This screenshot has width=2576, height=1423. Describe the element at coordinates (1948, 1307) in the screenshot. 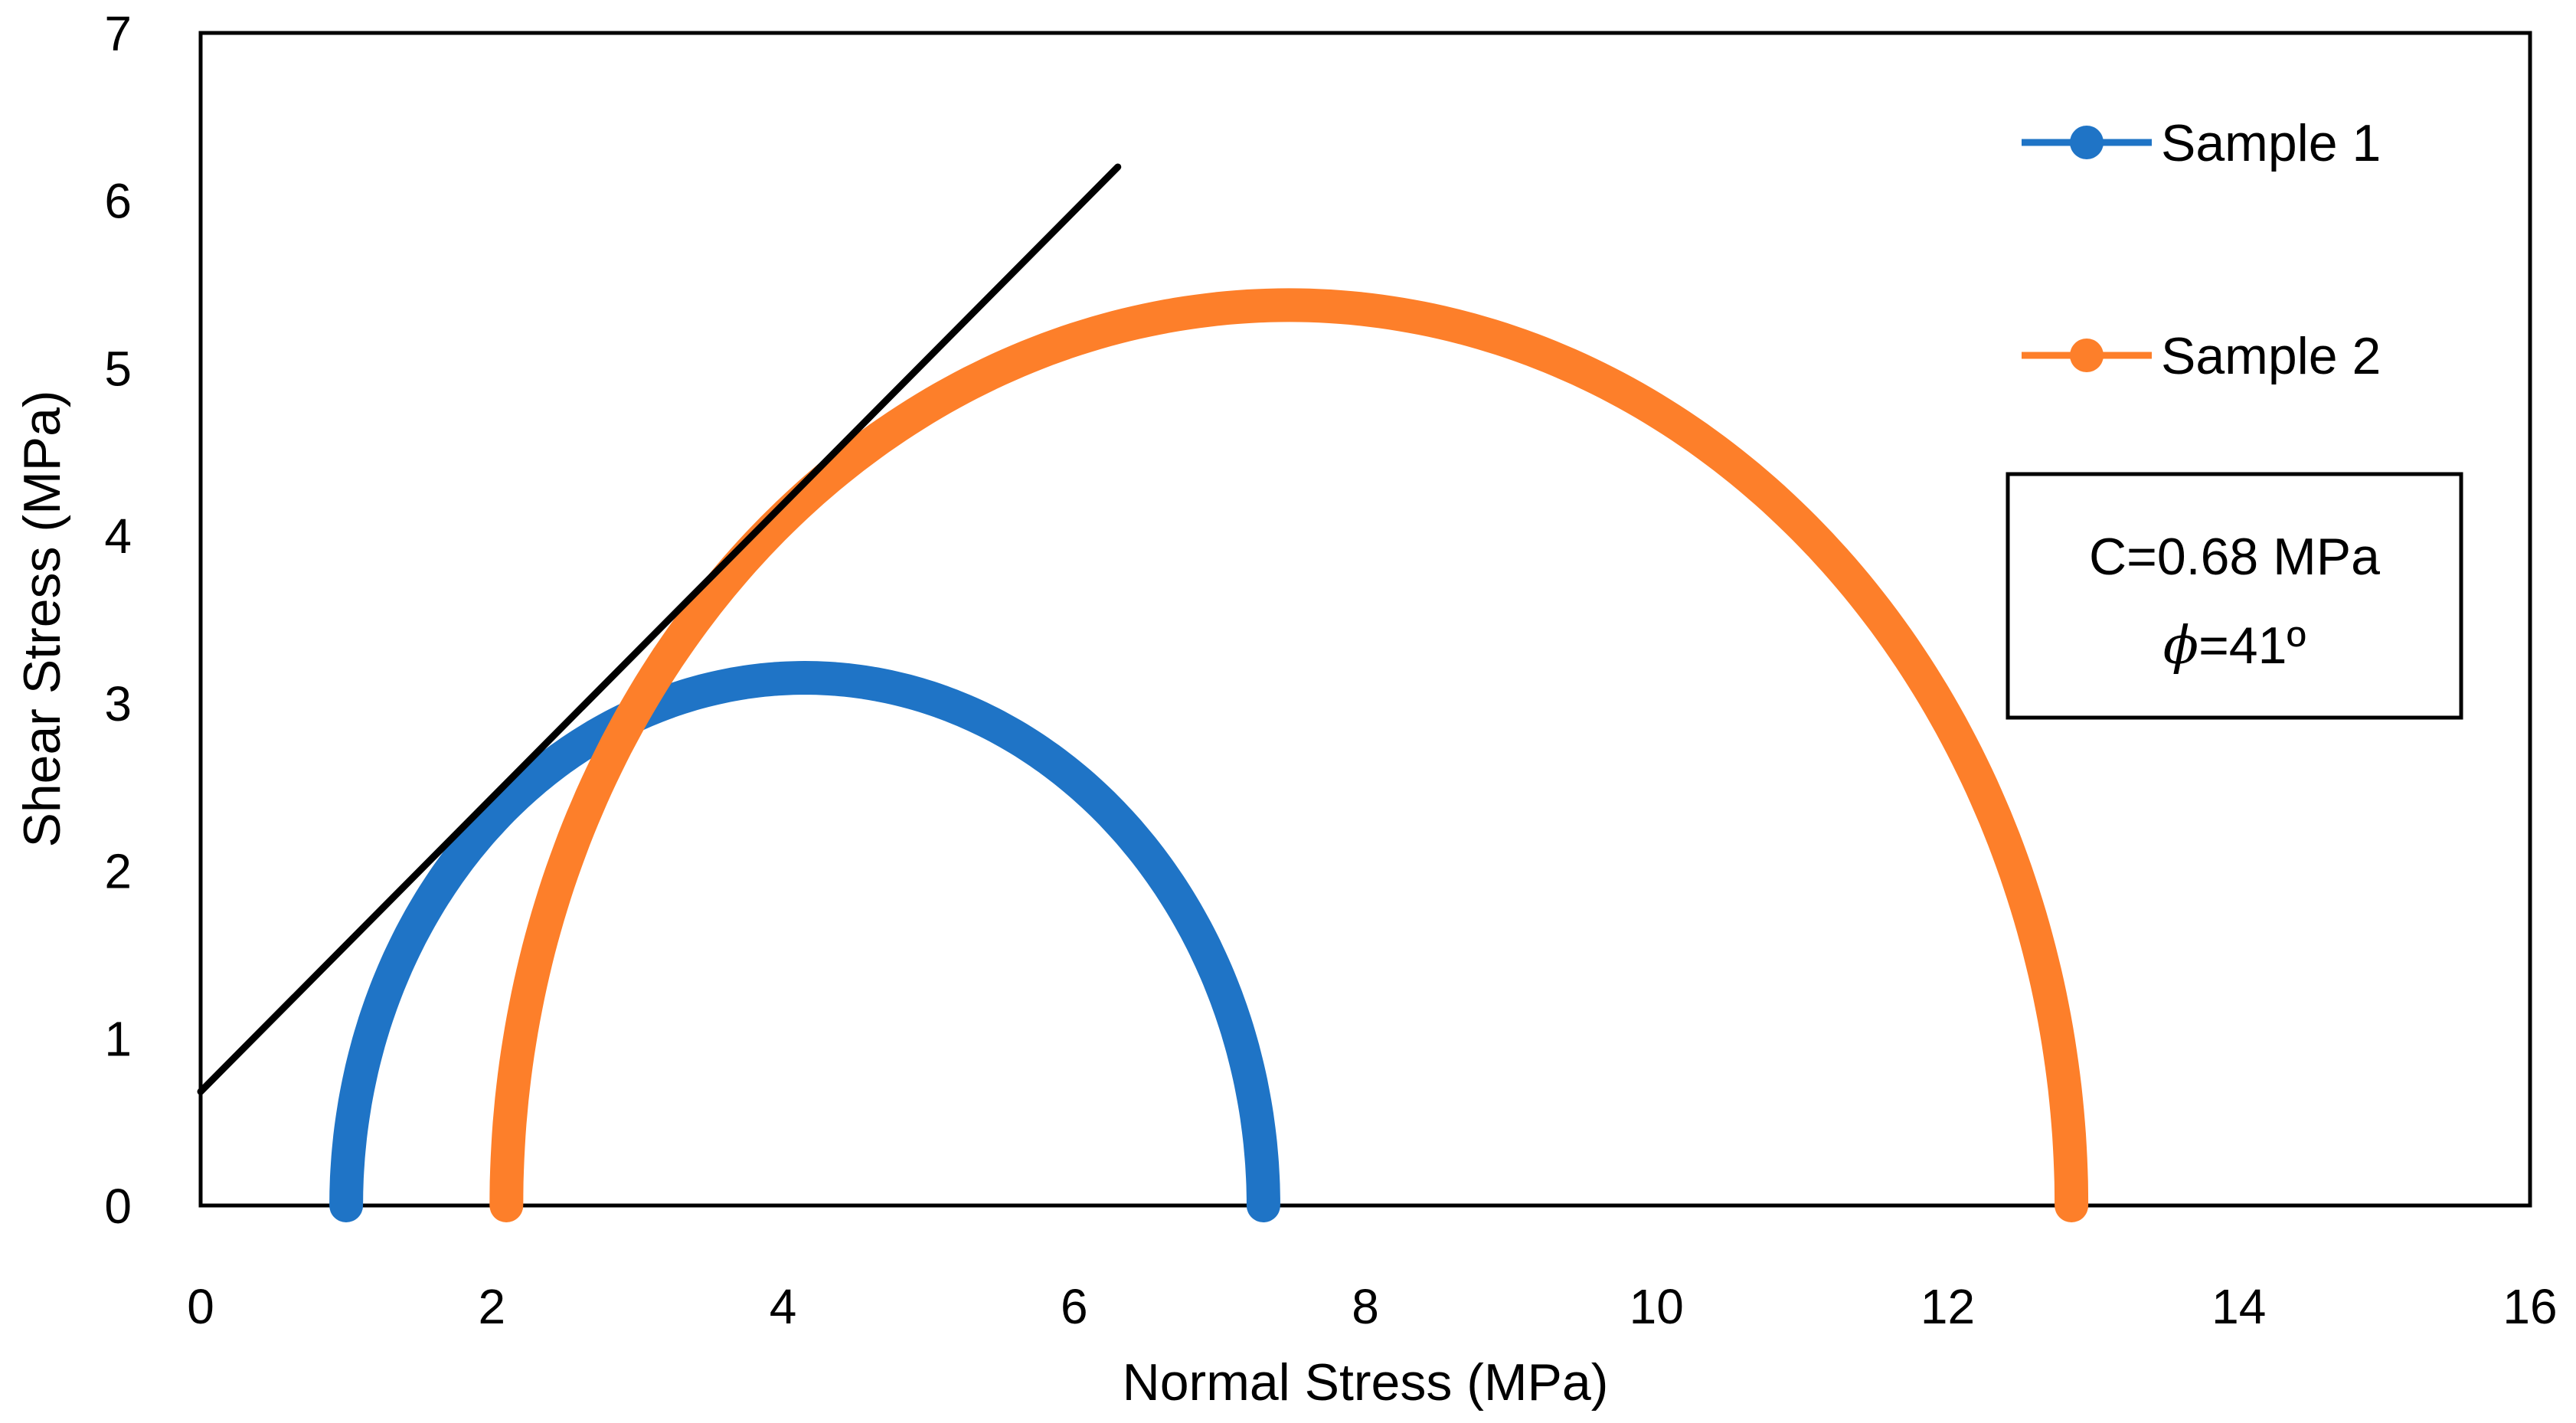

I see `x-tick-label: 12` at that location.